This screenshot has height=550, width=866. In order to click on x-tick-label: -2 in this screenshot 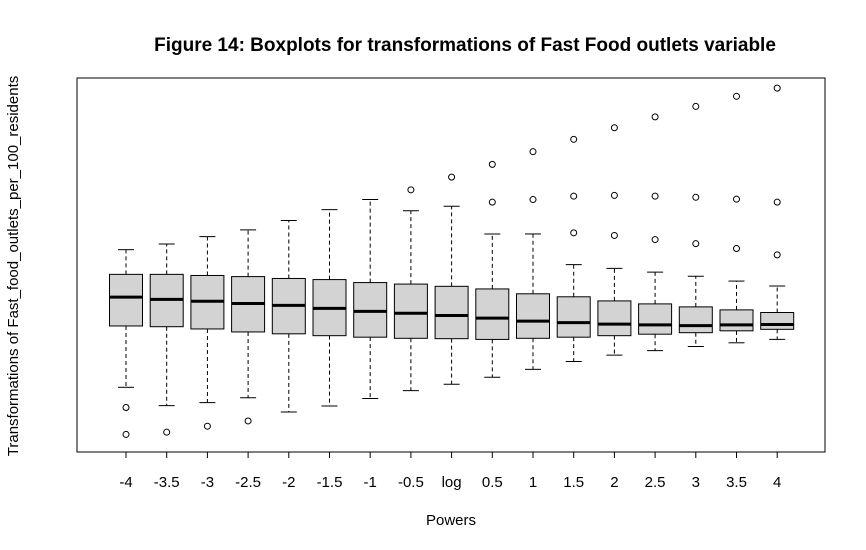, I will do `click(288, 482)`.